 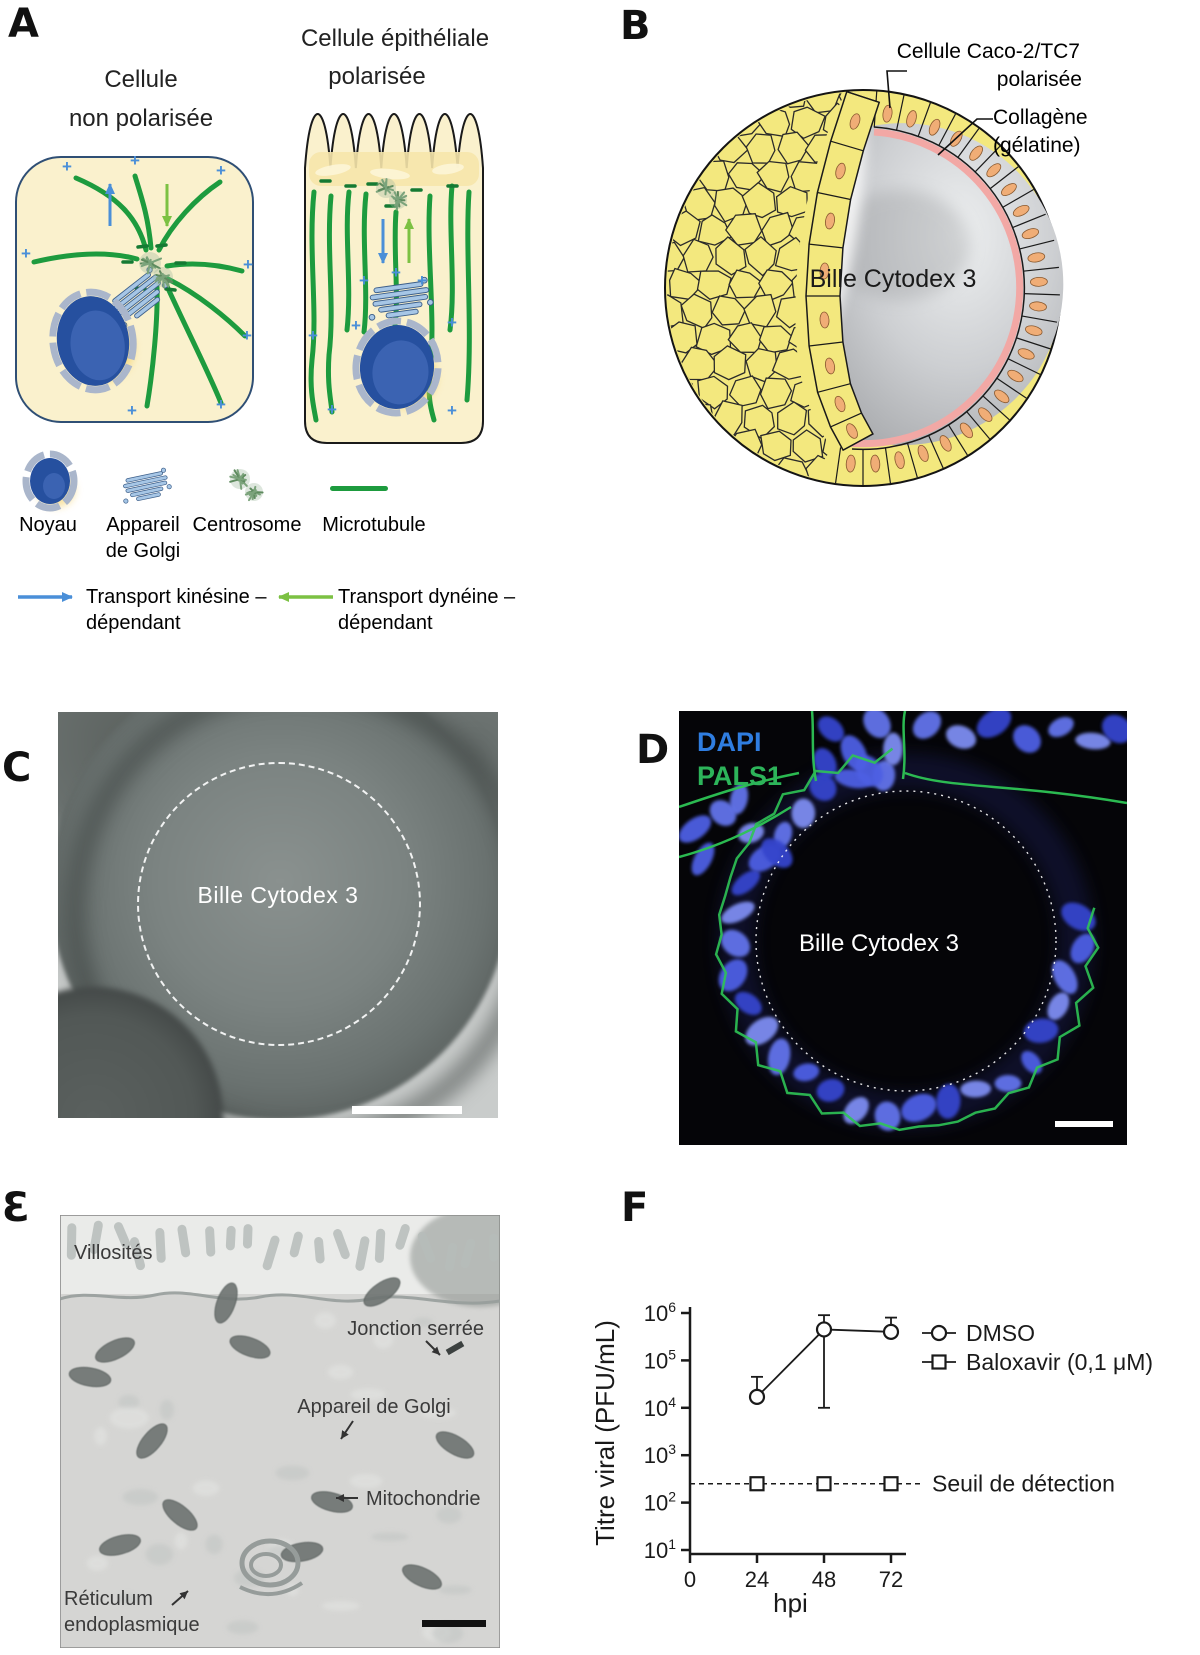 I want to click on brightfield-image: Bille Cytodex 3, so click(x=278, y=915).